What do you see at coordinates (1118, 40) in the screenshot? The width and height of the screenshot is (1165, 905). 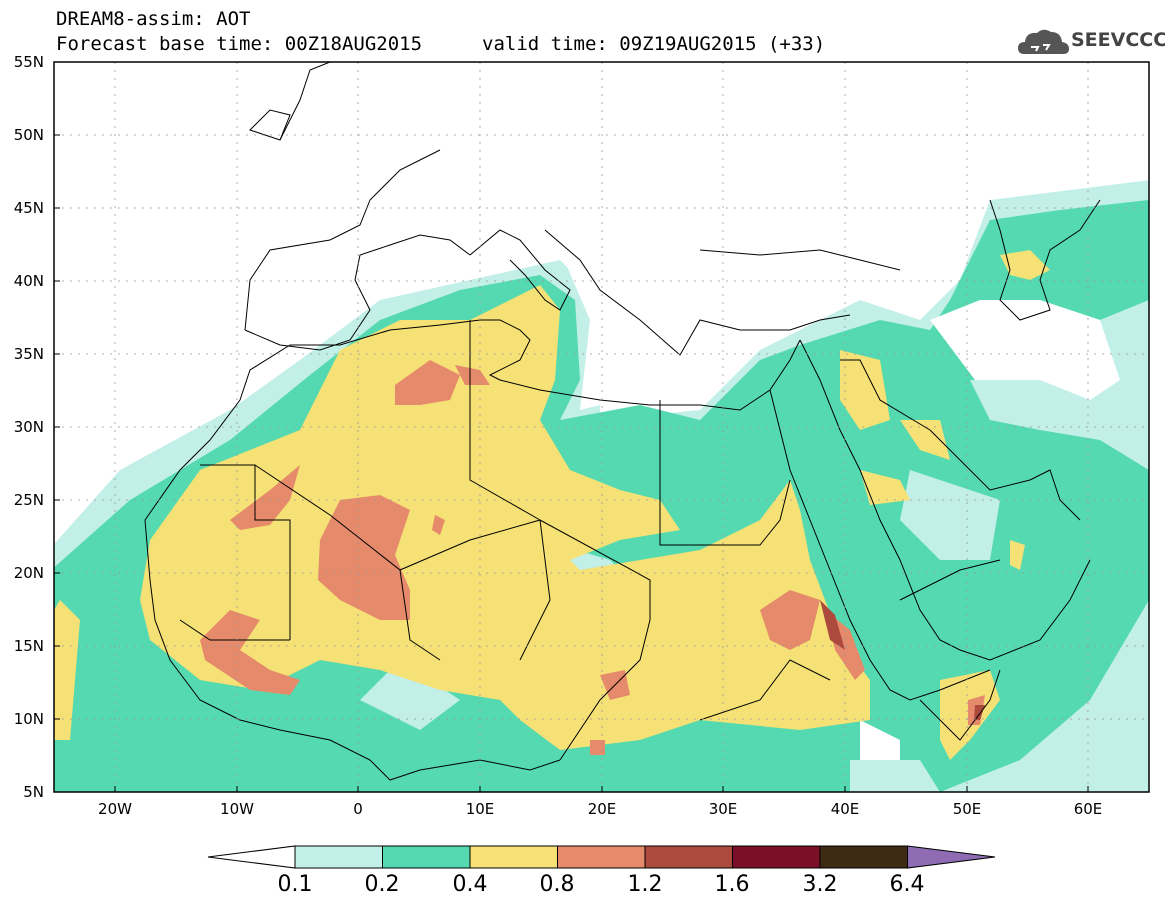 I see `logo-text: SEEVCCC` at bounding box center [1118, 40].